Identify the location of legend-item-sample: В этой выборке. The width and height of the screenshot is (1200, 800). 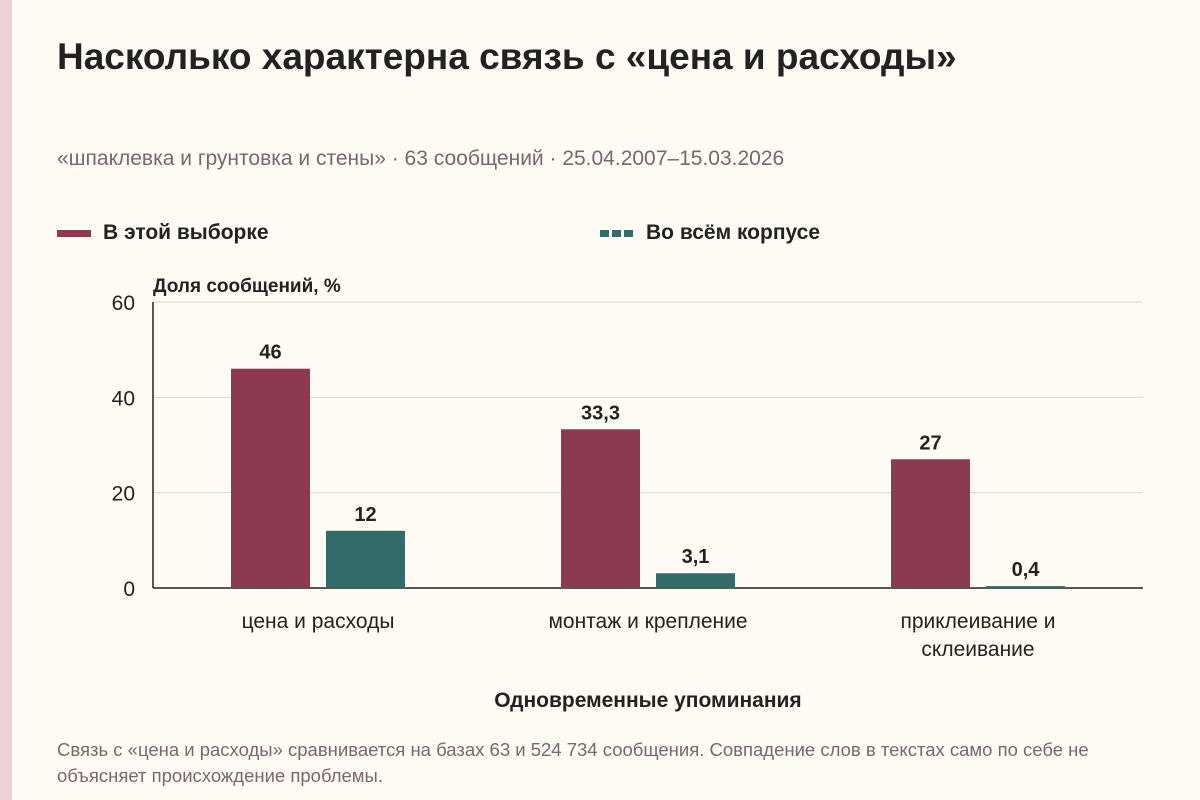
(163, 233).